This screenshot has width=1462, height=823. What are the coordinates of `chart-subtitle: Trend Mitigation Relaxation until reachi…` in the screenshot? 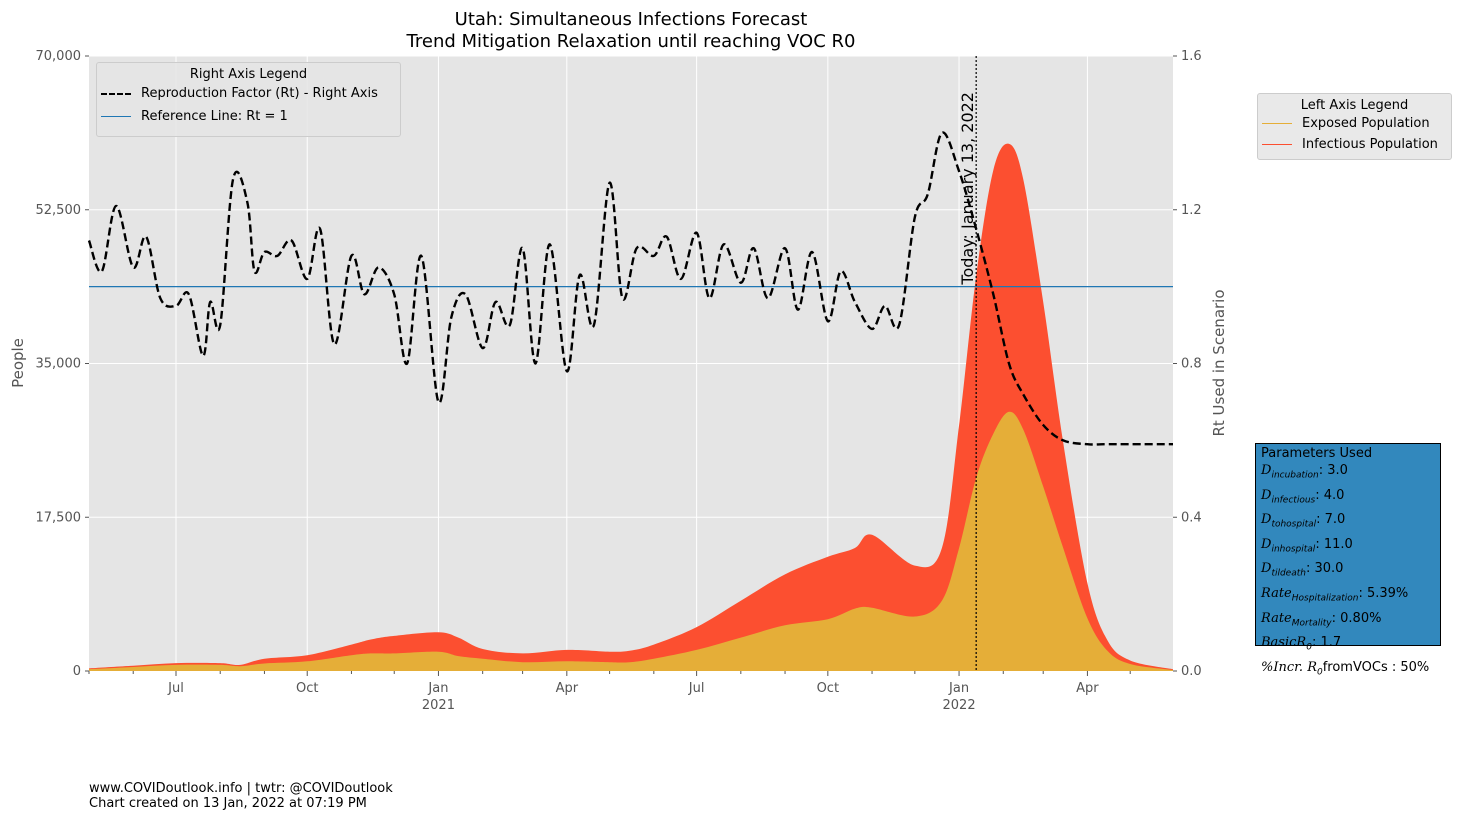 It's located at (631, 41).